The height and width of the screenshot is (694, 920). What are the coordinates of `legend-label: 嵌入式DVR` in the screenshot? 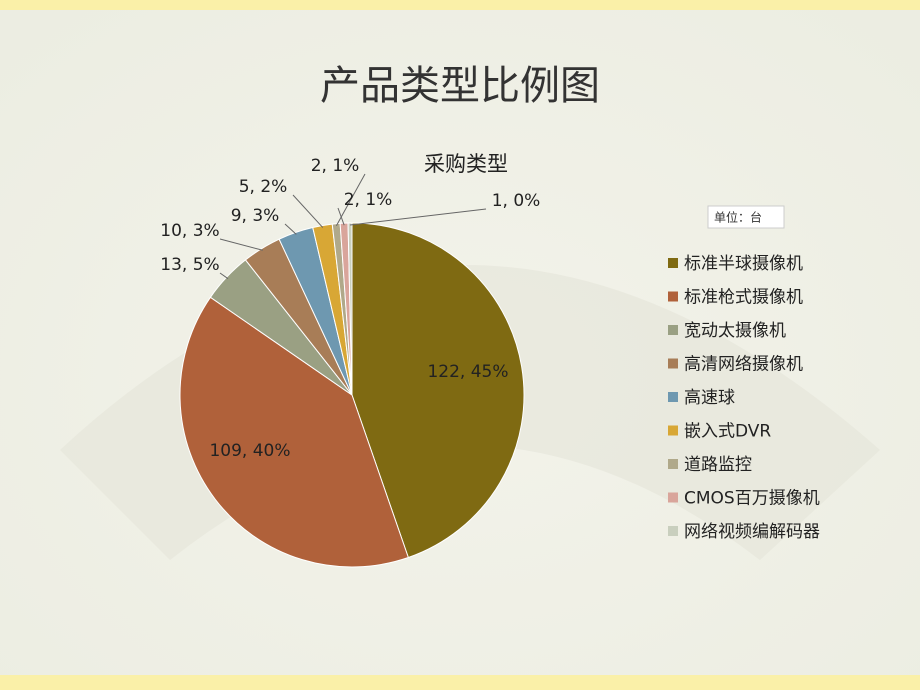 It's located at (727, 432).